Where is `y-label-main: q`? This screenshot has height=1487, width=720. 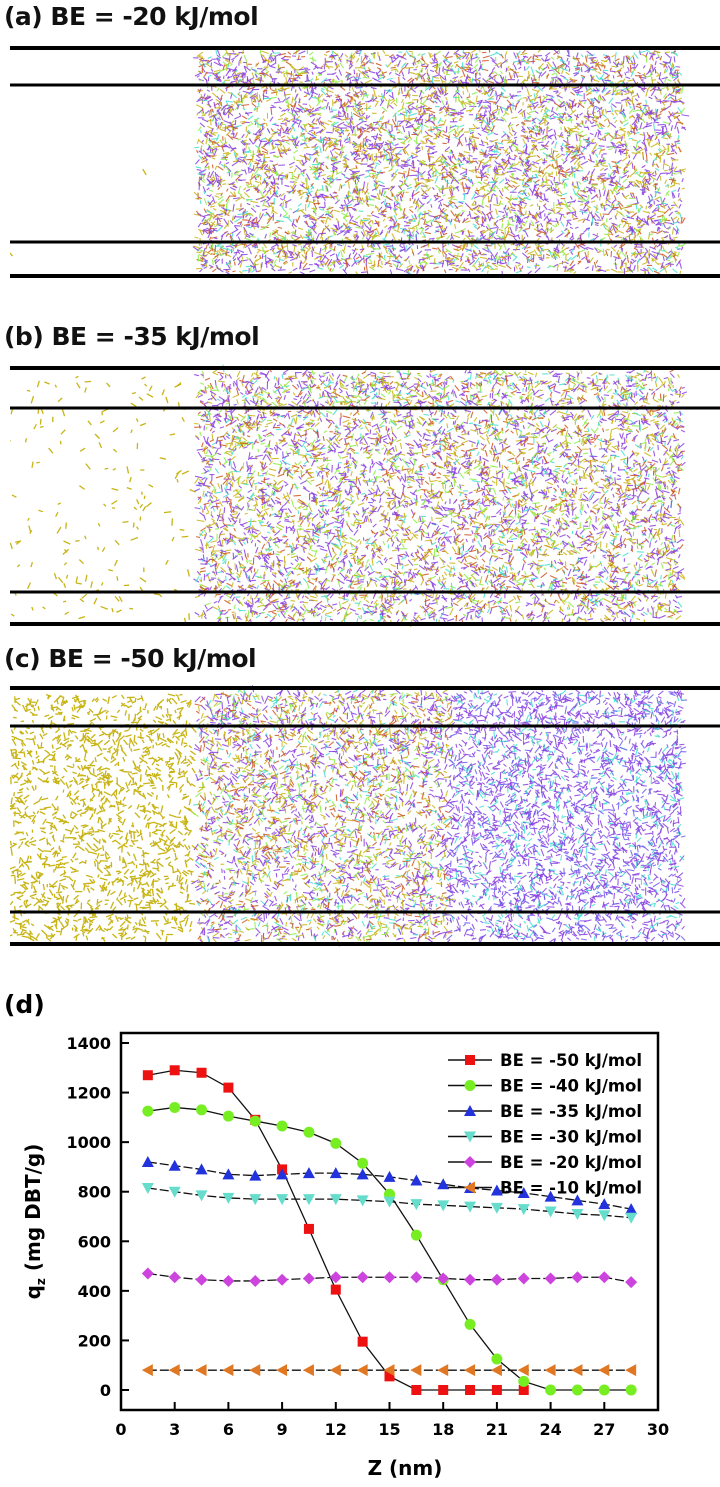 y-label-main: q is located at coordinates (33, 1292).